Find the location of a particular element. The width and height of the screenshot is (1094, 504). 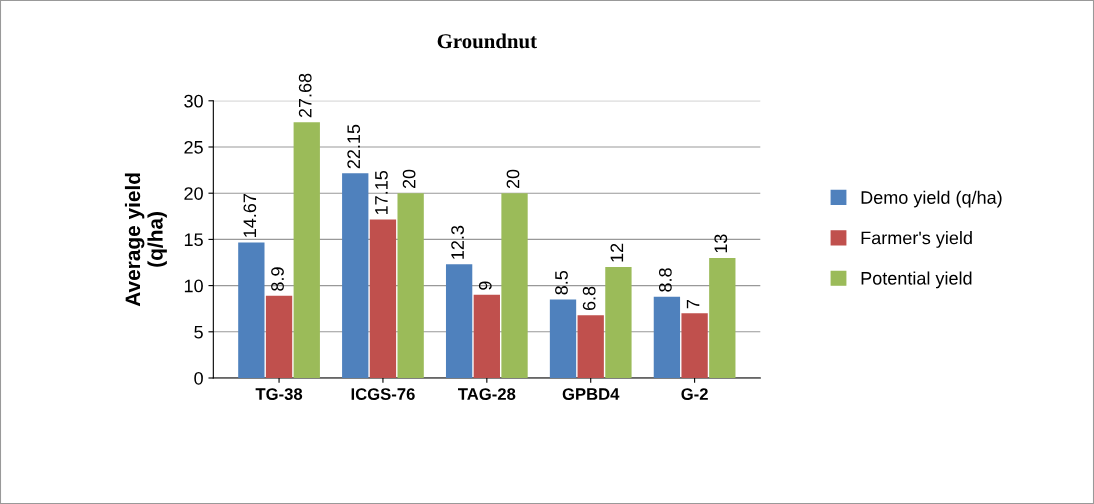

data-label: 12 is located at coordinates (617, 252).